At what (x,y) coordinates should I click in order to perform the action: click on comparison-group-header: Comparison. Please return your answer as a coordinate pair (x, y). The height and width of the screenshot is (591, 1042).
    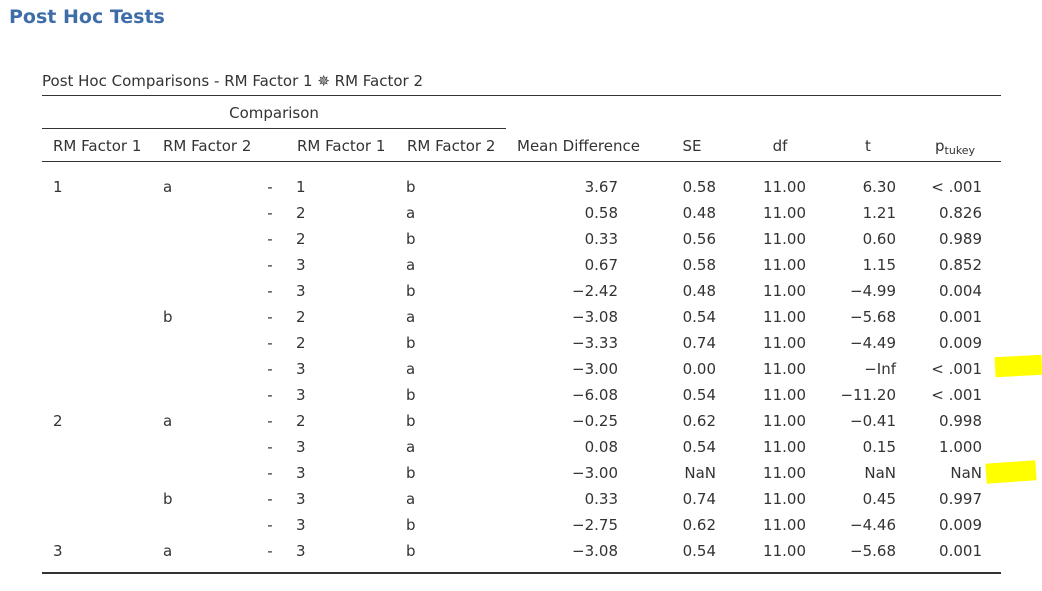
    Looking at the image, I should click on (274, 113).